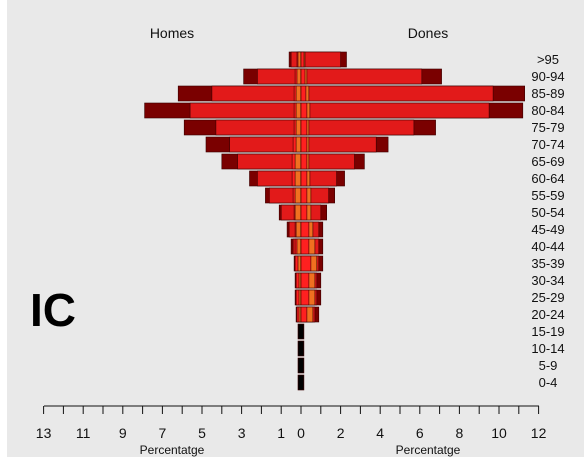 This screenshot has width=584, height=457. I want to click on age-label: 60-64, so click(547, 178).